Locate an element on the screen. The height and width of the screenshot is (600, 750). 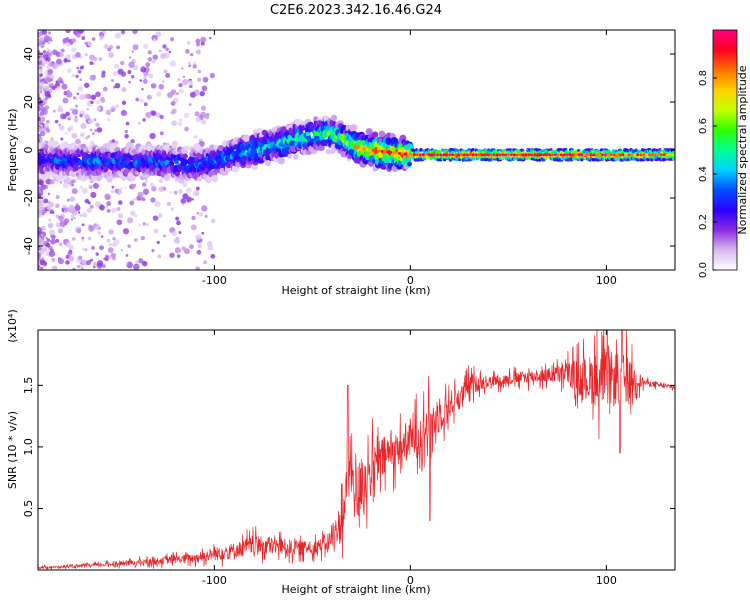
snr-multiplier: (x10⁴) is located at coordinates (12, 326).